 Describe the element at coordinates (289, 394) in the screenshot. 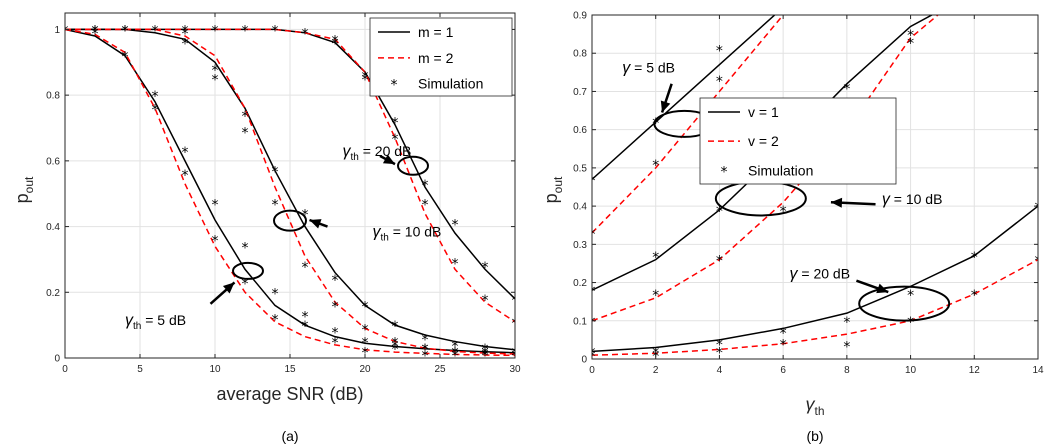

I see `x-axis-label-a: average SNR (dB)` at that location.